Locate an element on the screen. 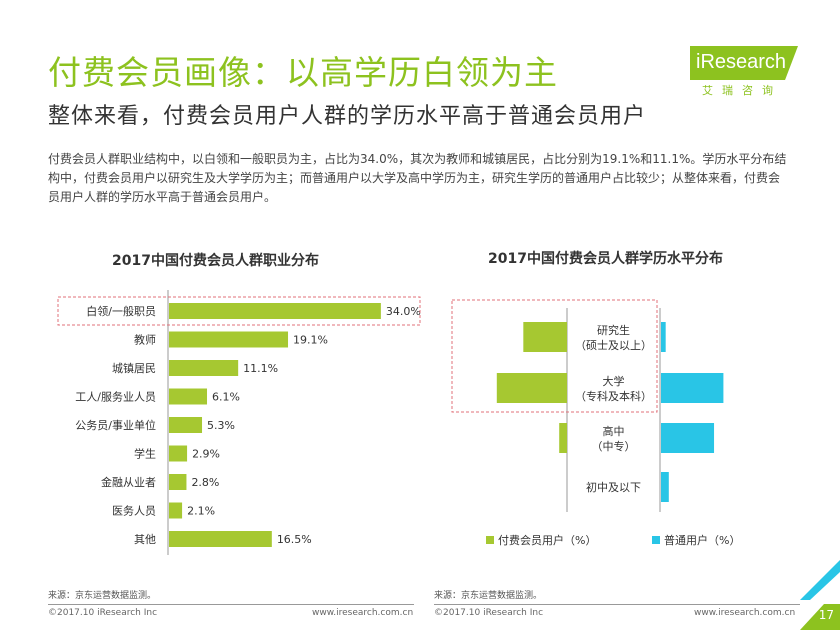 This screenshot has height=630, width=840. footer-url-right: www.iresearch.com.cn is located at coordinates (745, 613).